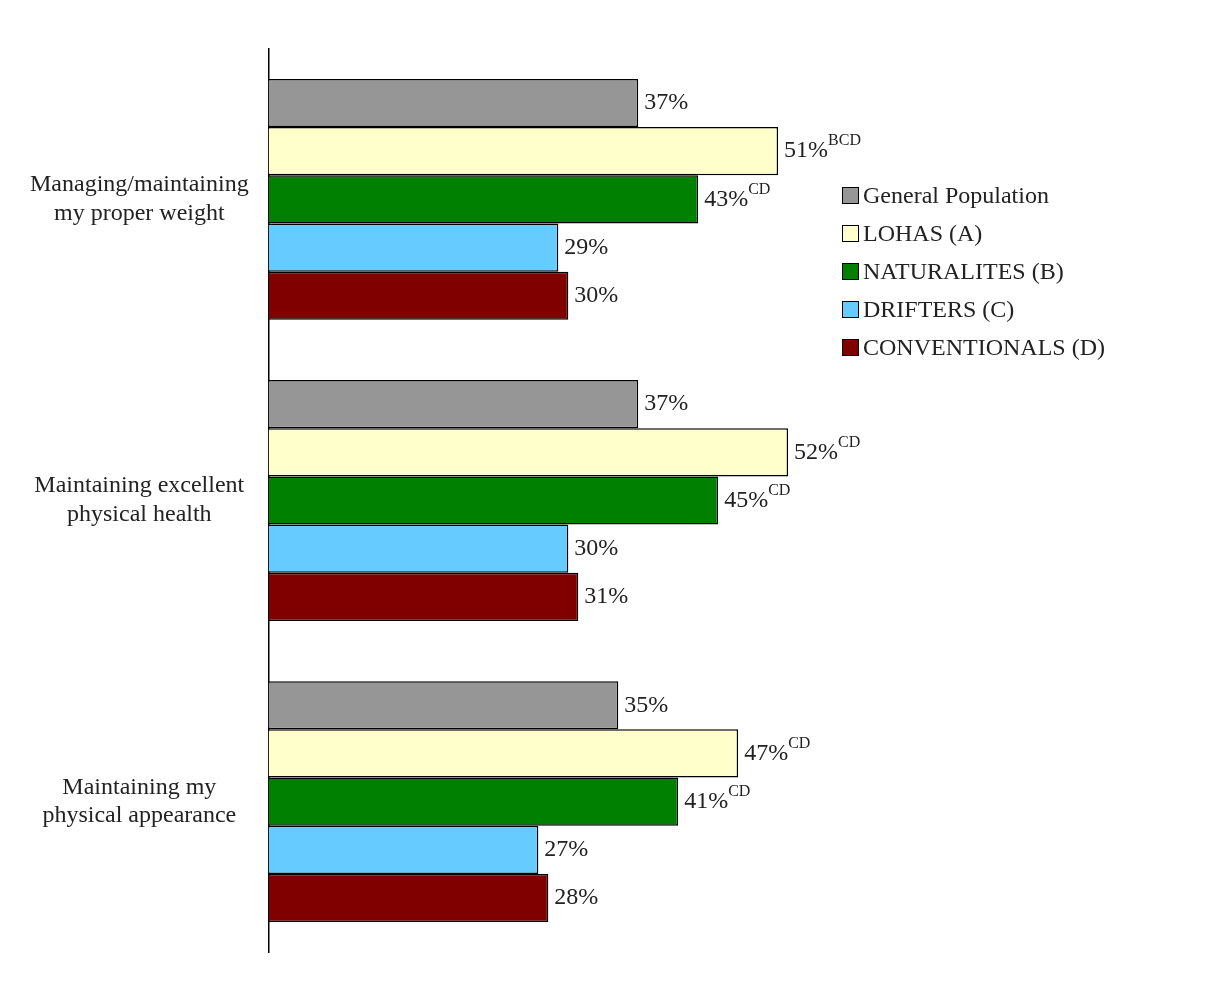 This screenshot has height=1001, width=1228. Describe the element at coordinates (566, 848) in the screenshot. I see `data-label: 27%` at that location.